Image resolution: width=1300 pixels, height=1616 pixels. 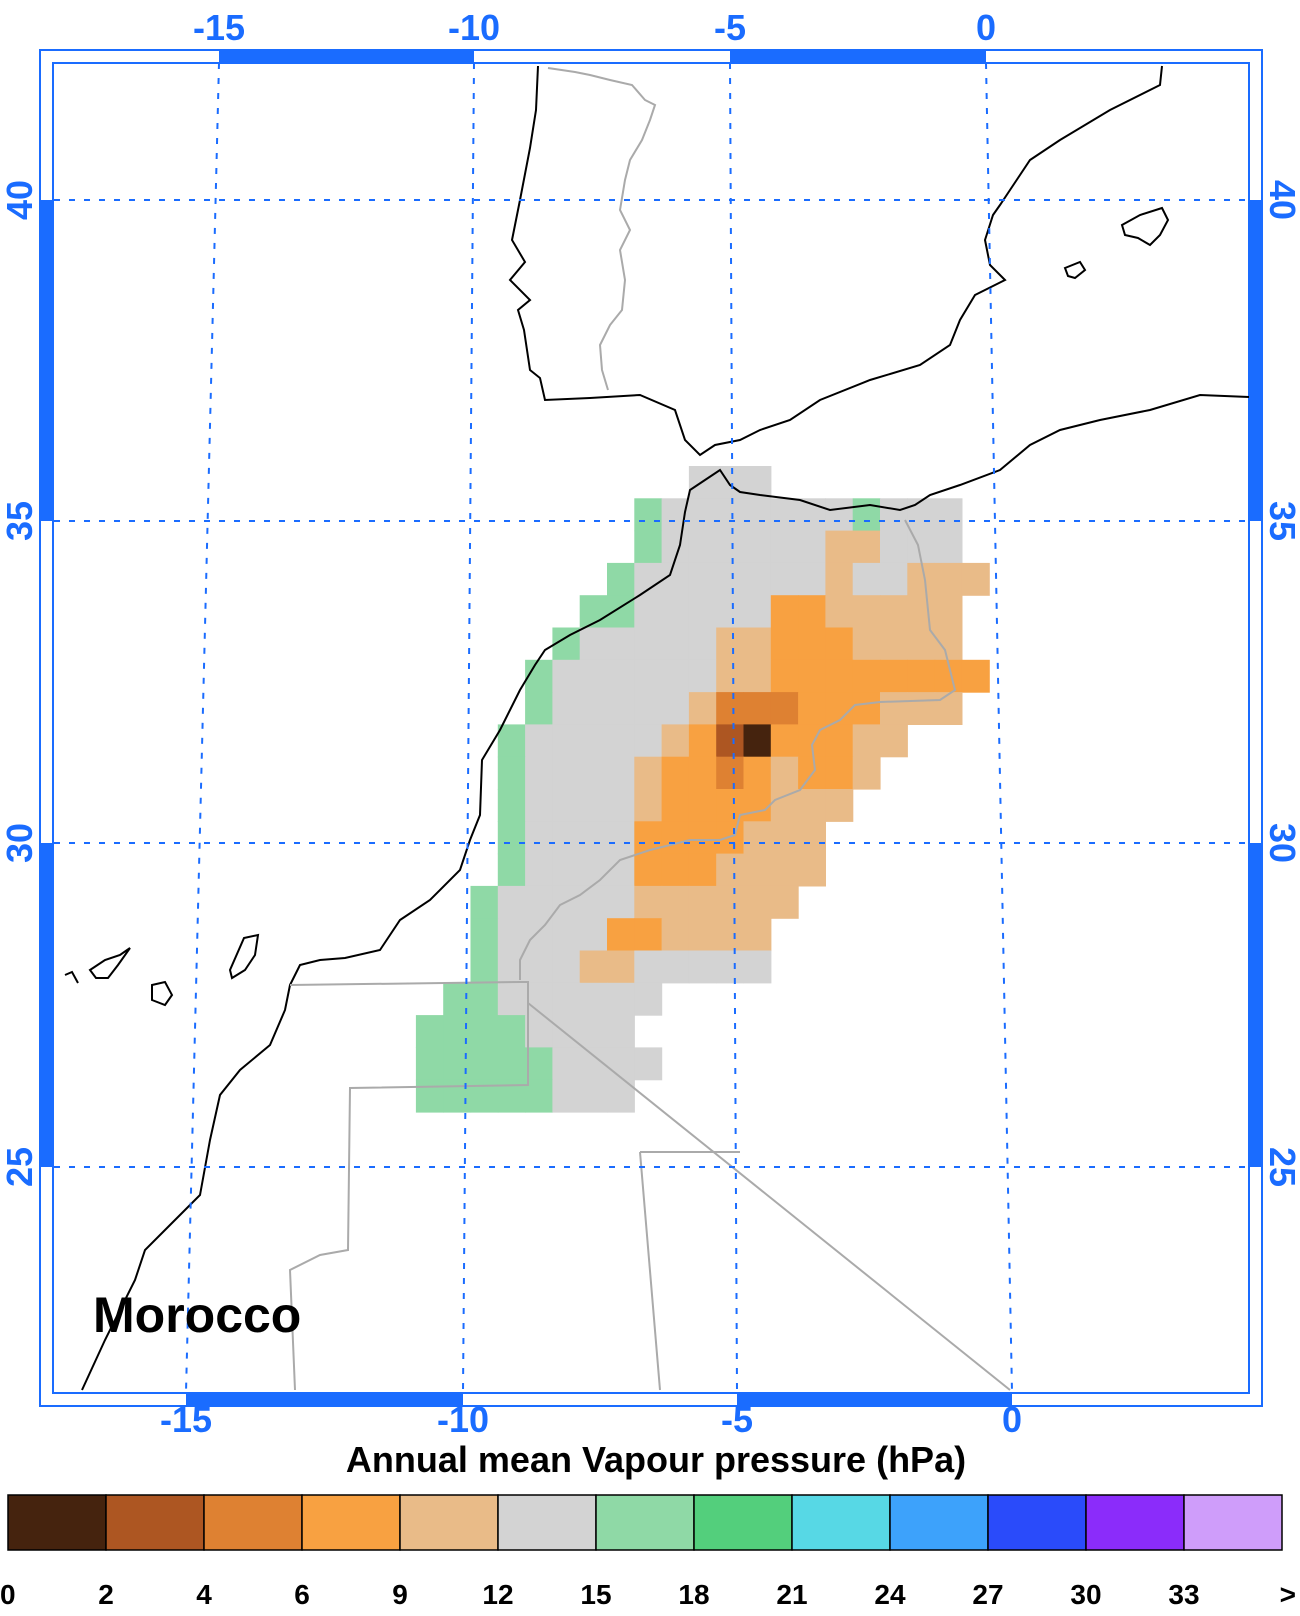 What do you see at coordinates (400, 1594) in the screenshot?
I see `colorbar-tick-label: 9` at bounding box center [400, 1594].